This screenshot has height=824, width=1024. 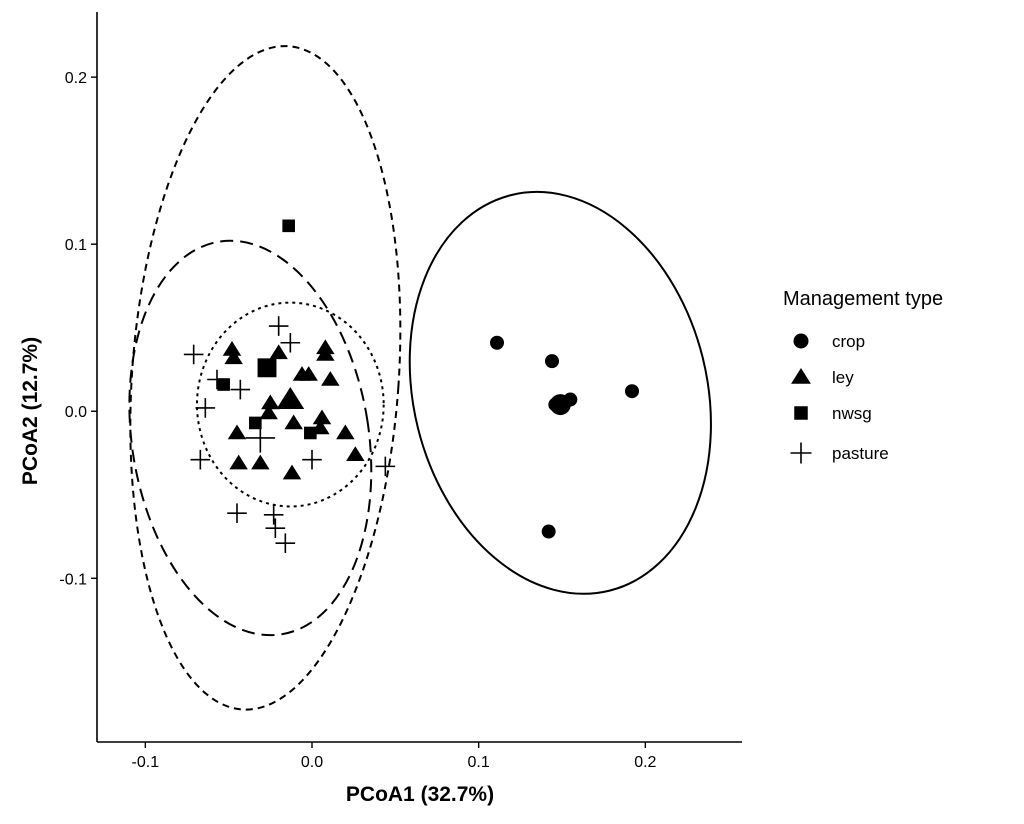 I want to click on y-ticks: -0.1 0.0 0.1 0.2, so click(x=78, y=329).